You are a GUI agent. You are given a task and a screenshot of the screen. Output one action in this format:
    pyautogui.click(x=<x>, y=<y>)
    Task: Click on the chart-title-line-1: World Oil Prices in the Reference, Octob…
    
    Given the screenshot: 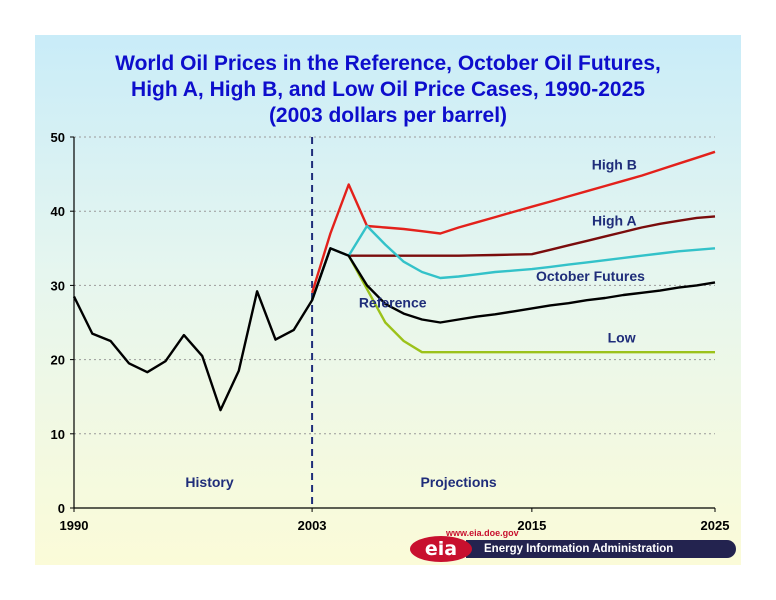 What is the action you would take?
    pyautogui.click(x=388, y=63)
    